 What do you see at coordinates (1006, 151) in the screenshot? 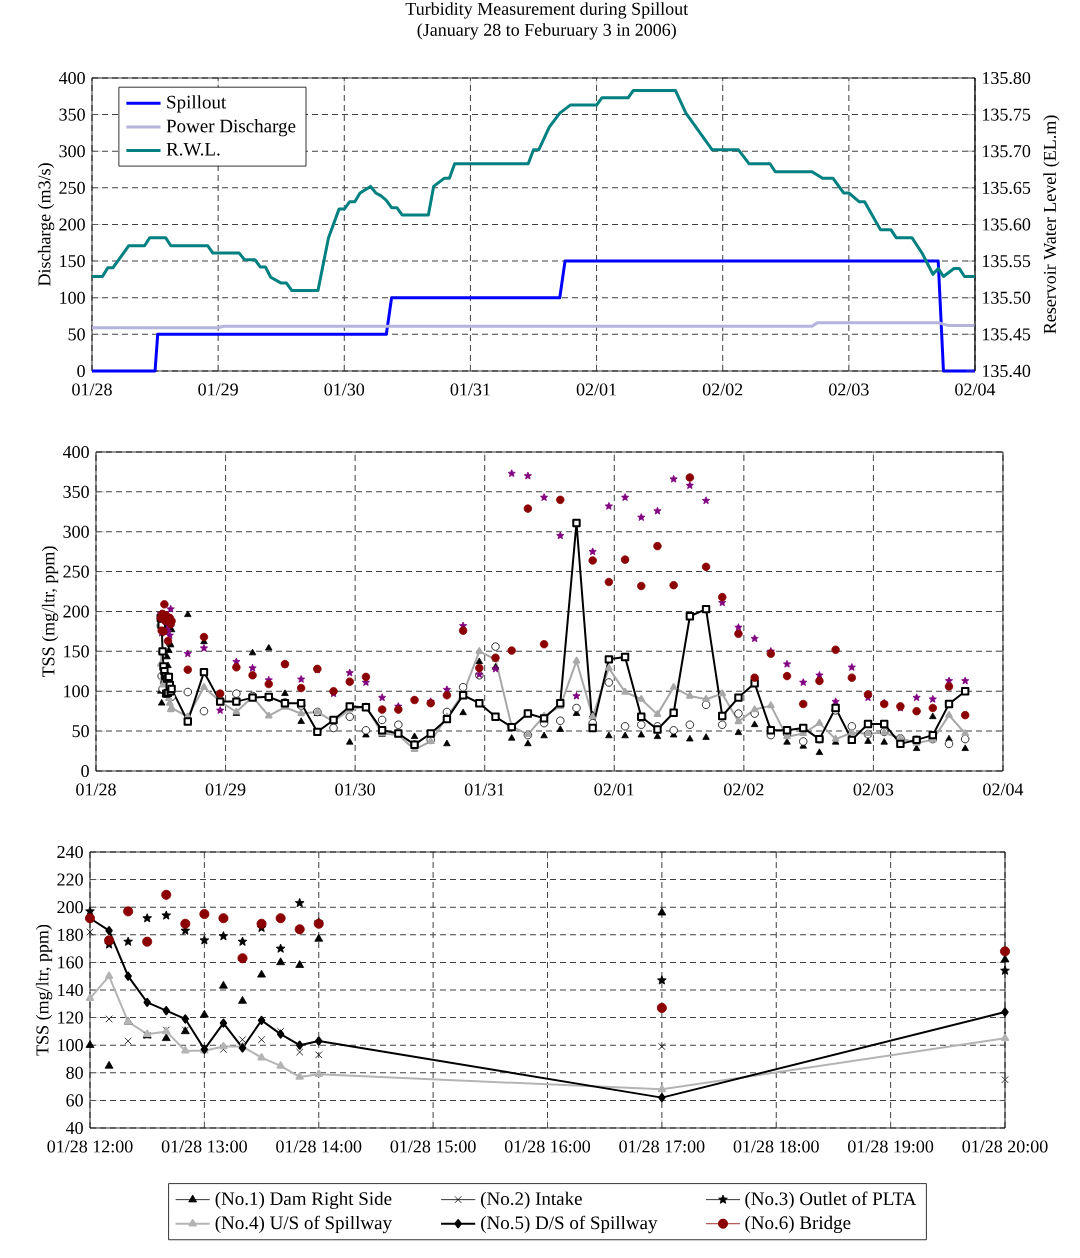
I see `y2-tick-label: 135.70` at bounding box center [1006, 151].